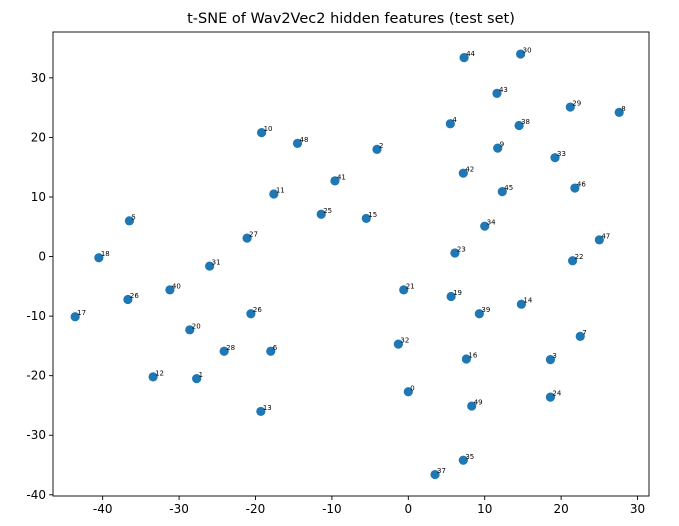  Describe the element at coordinates (503, 90) in the screenshot. I see `point-label: 43` at that location.